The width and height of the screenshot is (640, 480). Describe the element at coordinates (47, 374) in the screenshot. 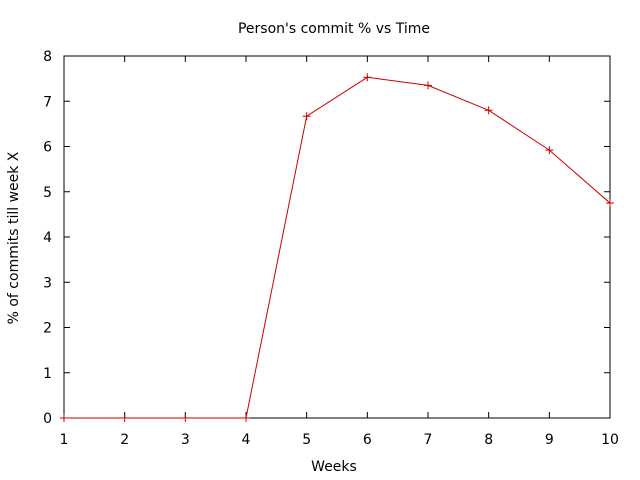

I see `y-tick-label-2: 1` at that location.